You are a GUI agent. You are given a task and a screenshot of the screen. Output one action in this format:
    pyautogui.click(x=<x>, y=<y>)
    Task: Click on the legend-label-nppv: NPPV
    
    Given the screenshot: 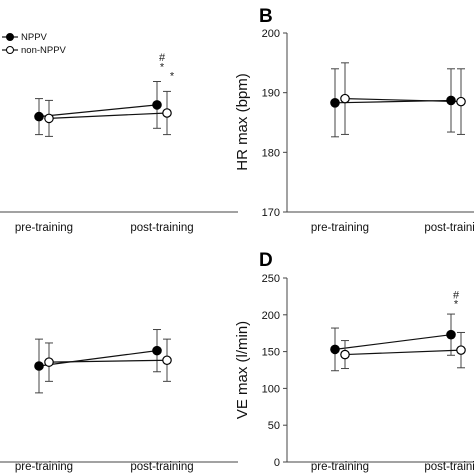 What is the action you would take?
    pyautogui.click(x=34, y=37)
    